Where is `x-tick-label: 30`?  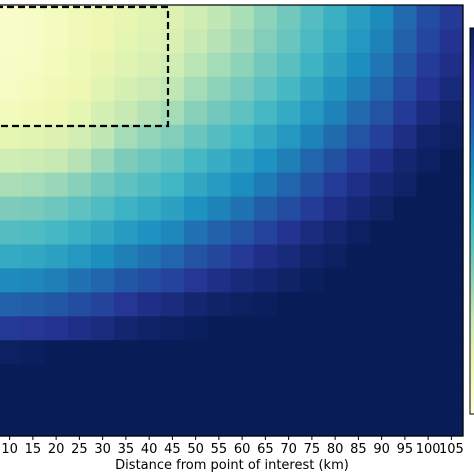
x-tick-label: 30 is located at coordinates (102, 449).